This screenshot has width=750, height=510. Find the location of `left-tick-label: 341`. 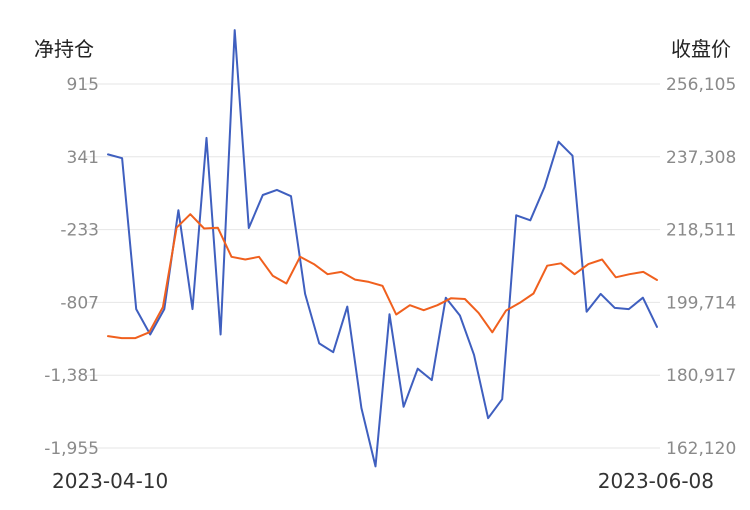

left-tick-label: 341 is located at coordinates (83, 158).